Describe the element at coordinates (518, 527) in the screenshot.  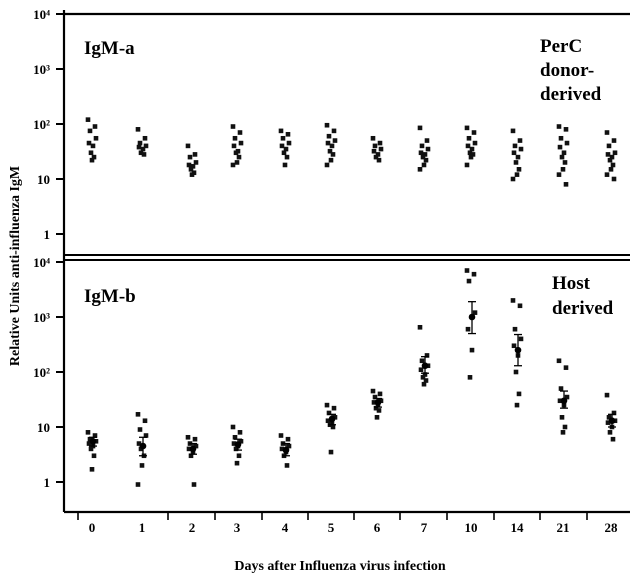
I see `x-tick-label: 14` at that location.